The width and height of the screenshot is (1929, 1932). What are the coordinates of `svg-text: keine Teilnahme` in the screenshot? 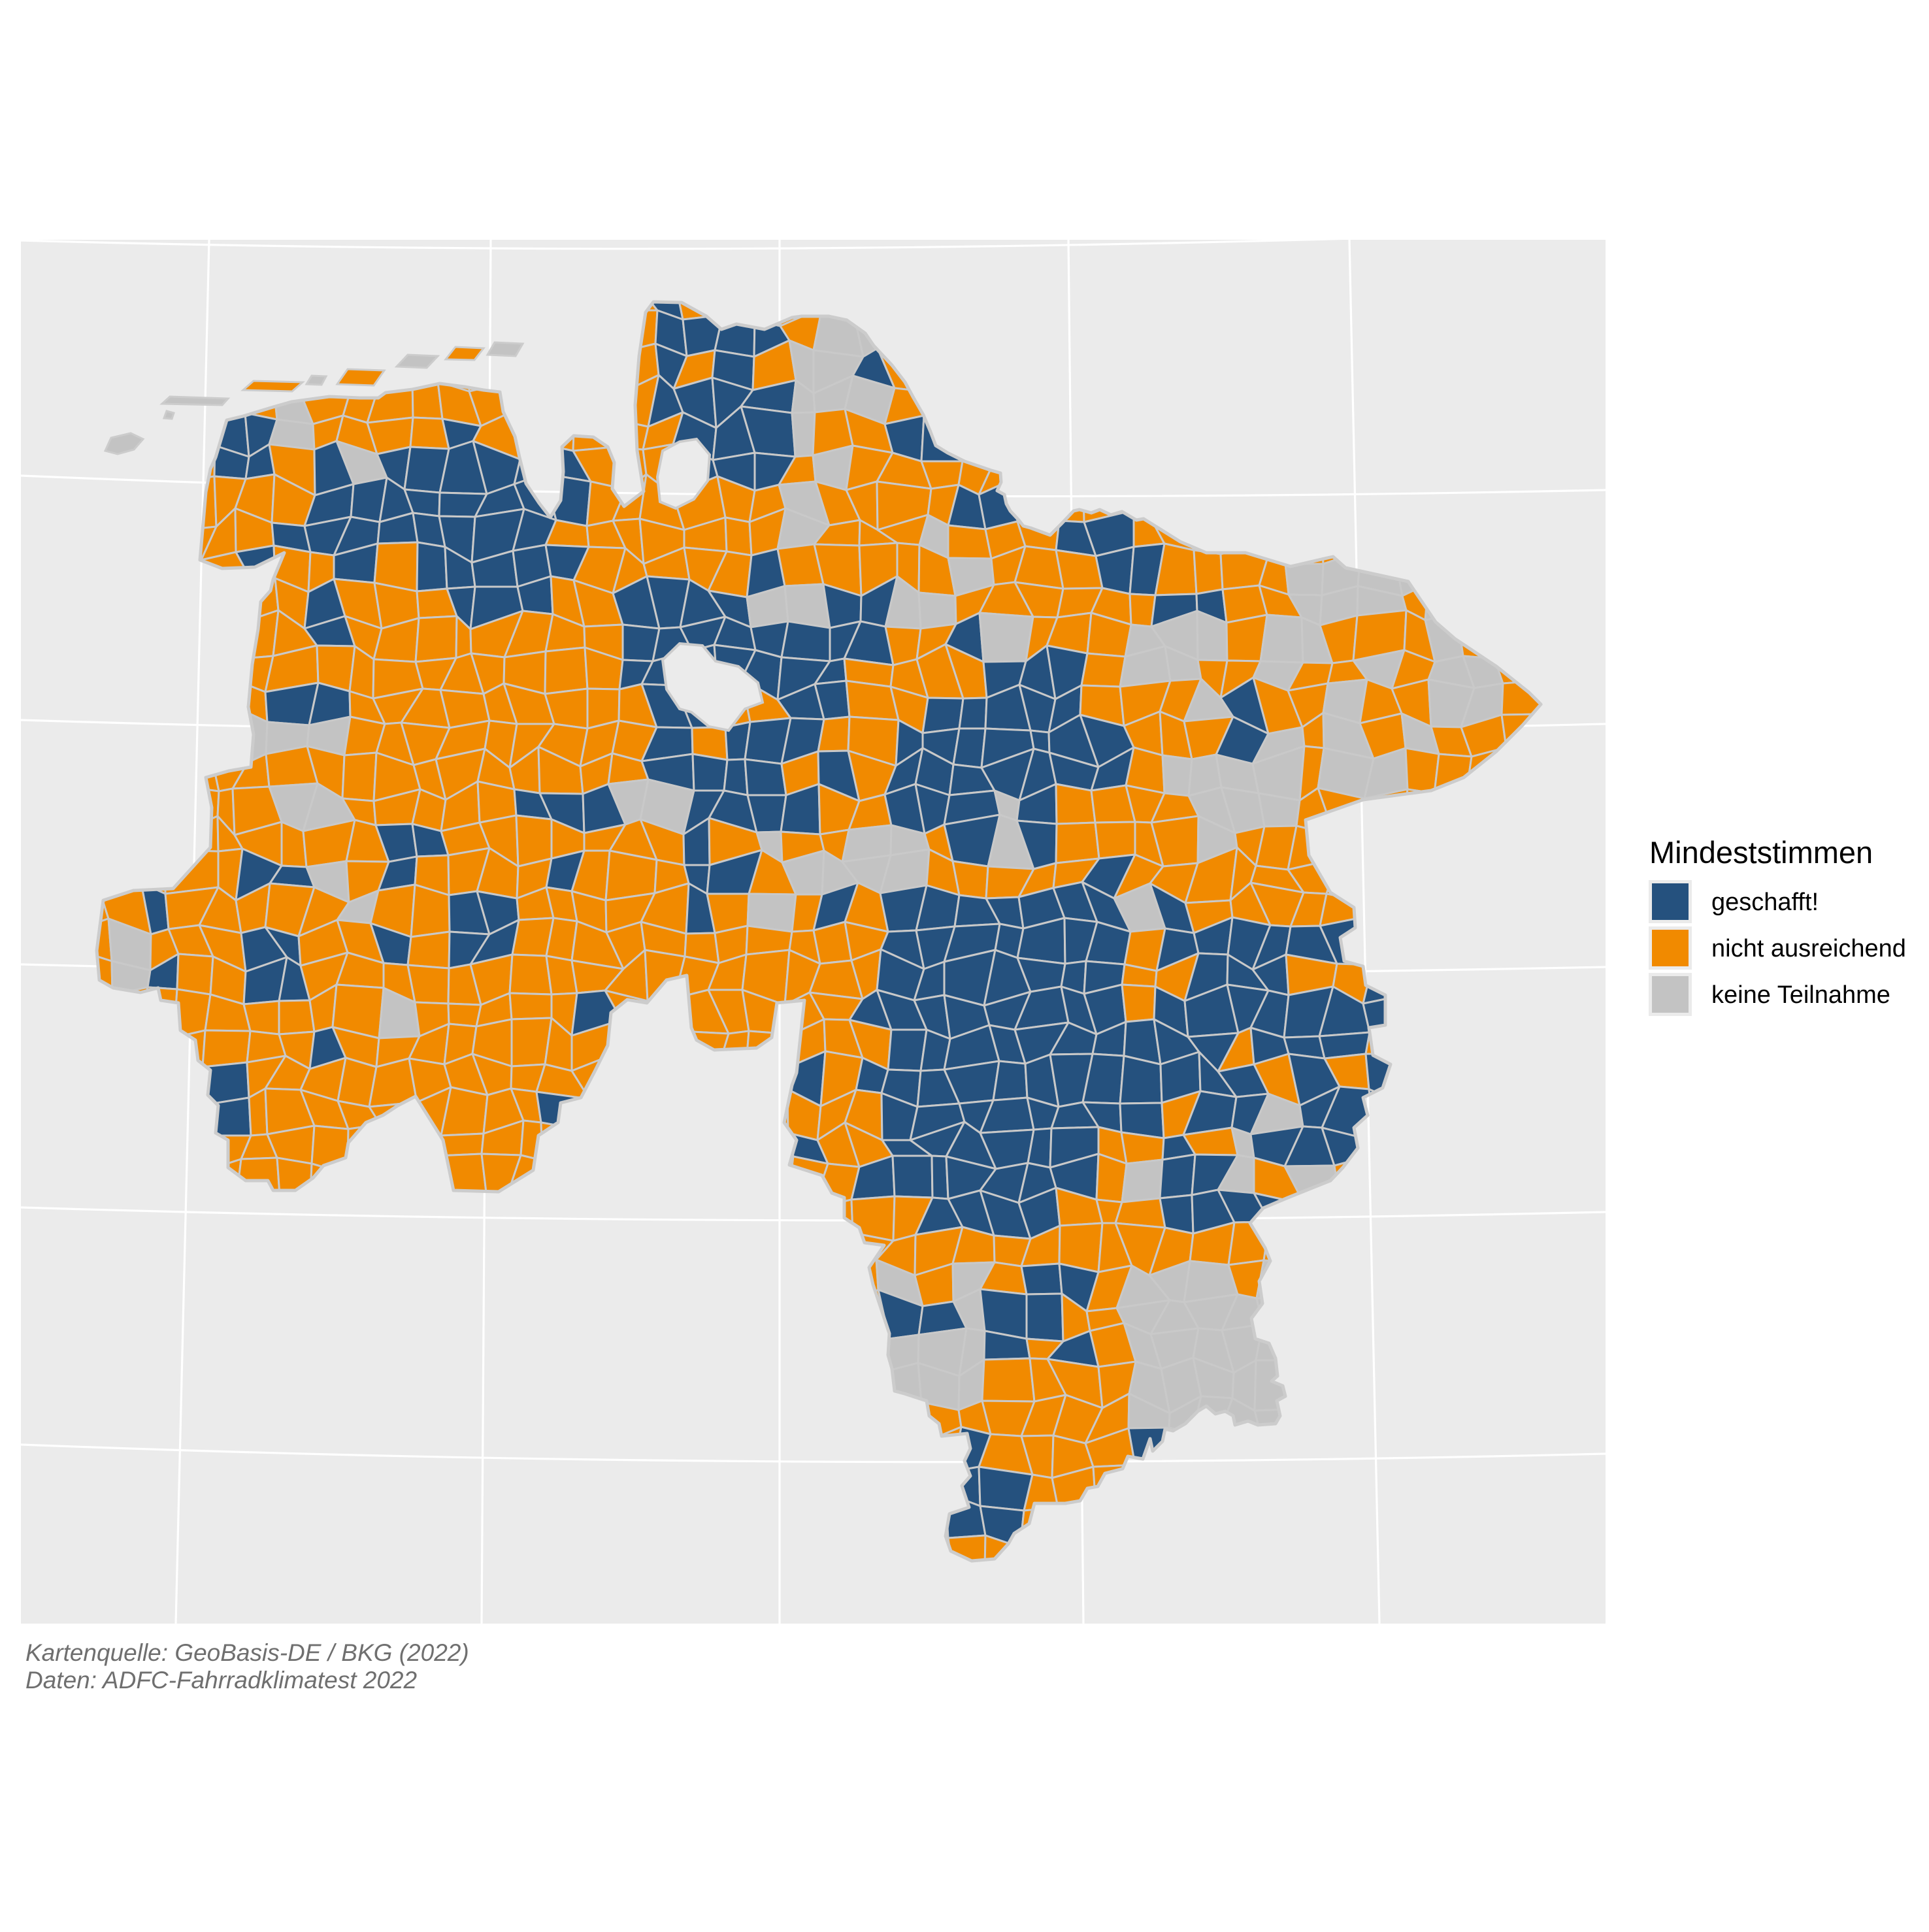 It's located at (1800, 995).